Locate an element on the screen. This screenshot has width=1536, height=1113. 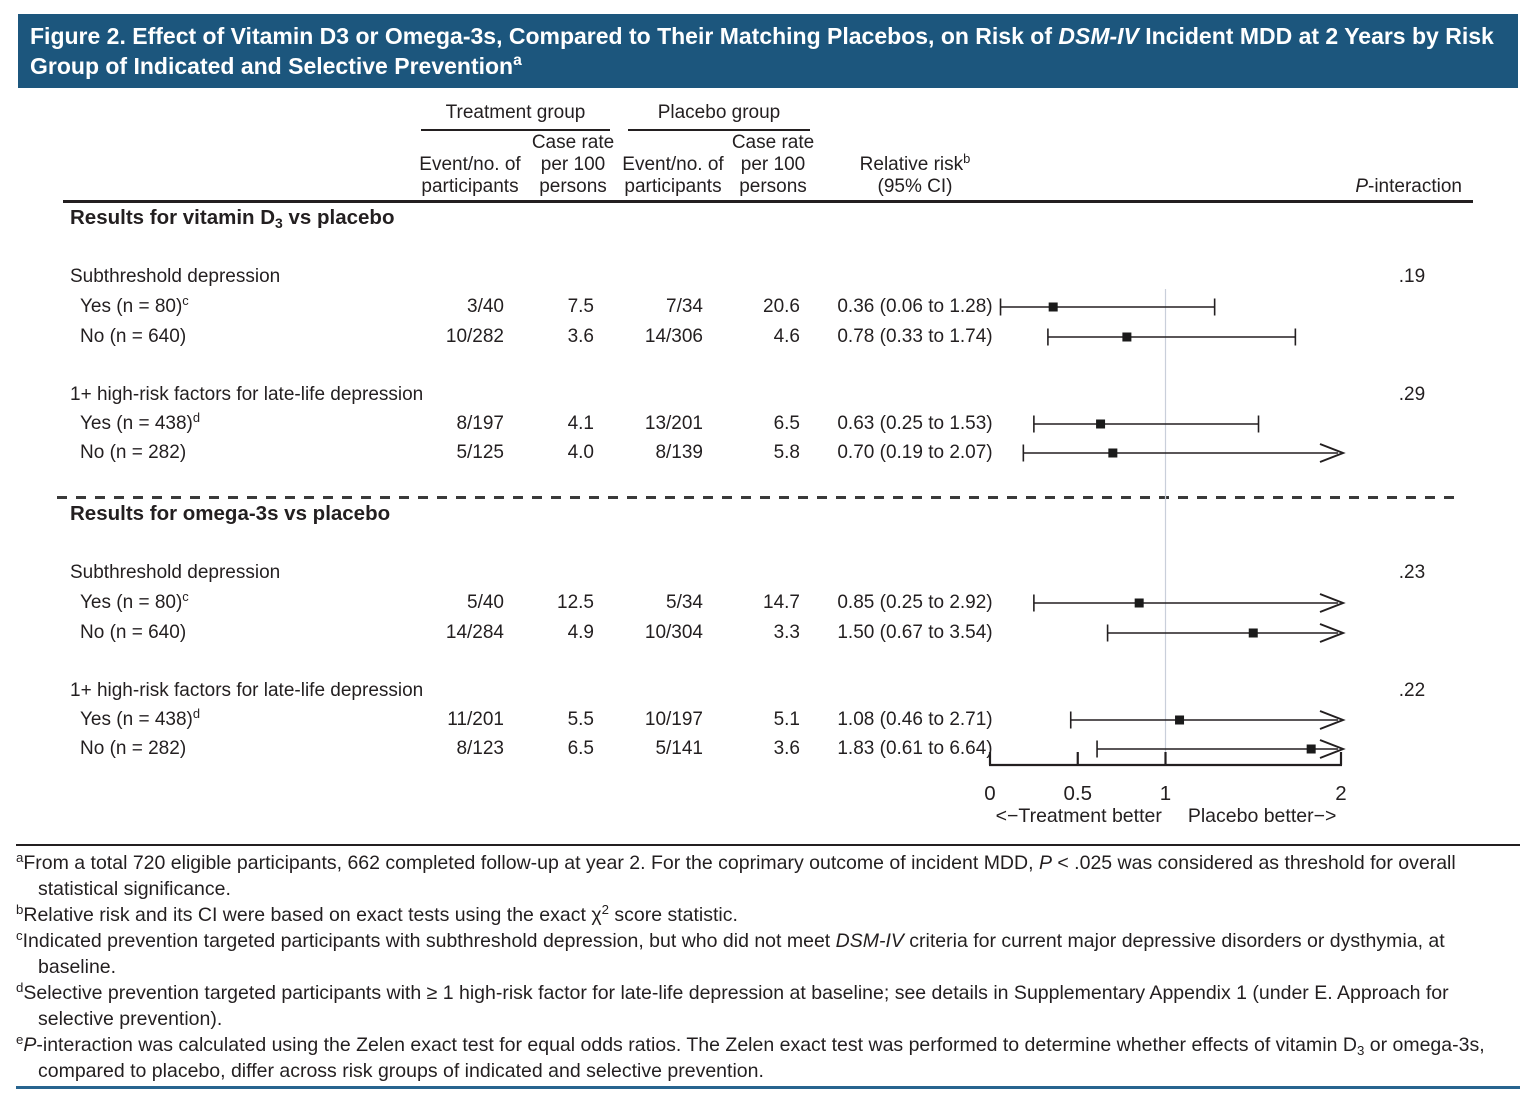
cell-treatment-rate: 7.5 is located at coordinates (580, 306).